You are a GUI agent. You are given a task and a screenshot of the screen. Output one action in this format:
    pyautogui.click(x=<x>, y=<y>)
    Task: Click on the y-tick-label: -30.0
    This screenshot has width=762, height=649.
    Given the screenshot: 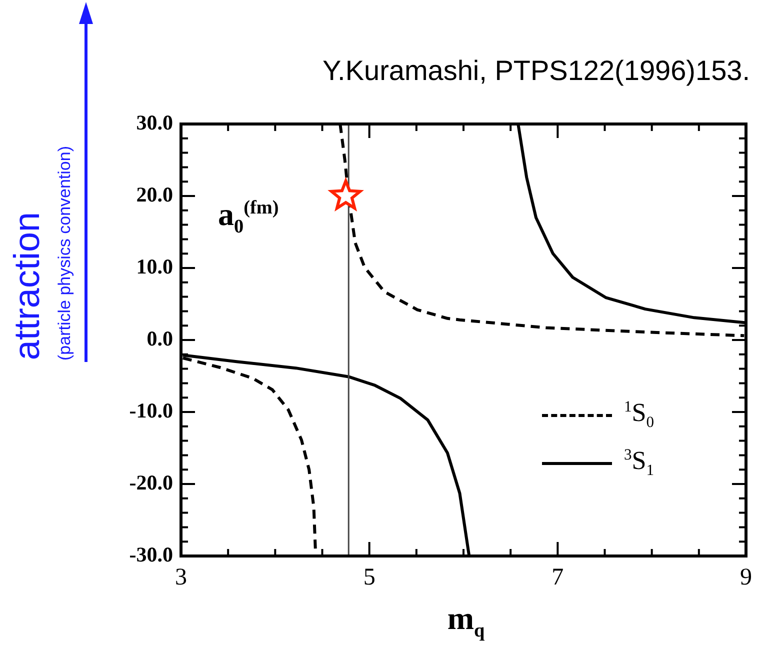 What is the action you would take?
    pyautogui.click(x=151, y=554)
    